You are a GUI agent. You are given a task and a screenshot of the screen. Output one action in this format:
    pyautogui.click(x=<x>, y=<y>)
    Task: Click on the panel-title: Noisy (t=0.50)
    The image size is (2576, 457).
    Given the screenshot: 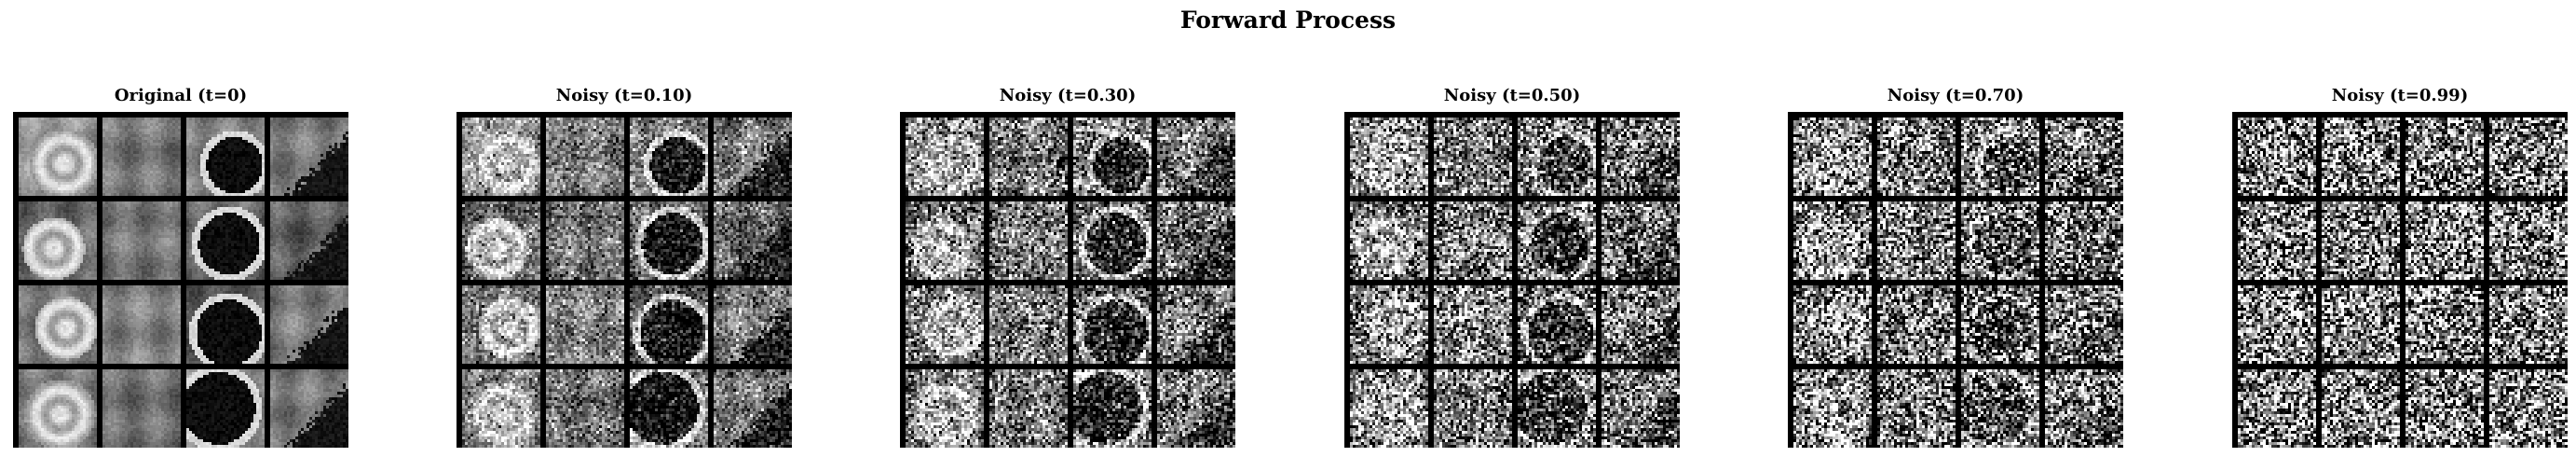 What is the action you would take?
    pyautogui.click(x=1512, y=95)
    